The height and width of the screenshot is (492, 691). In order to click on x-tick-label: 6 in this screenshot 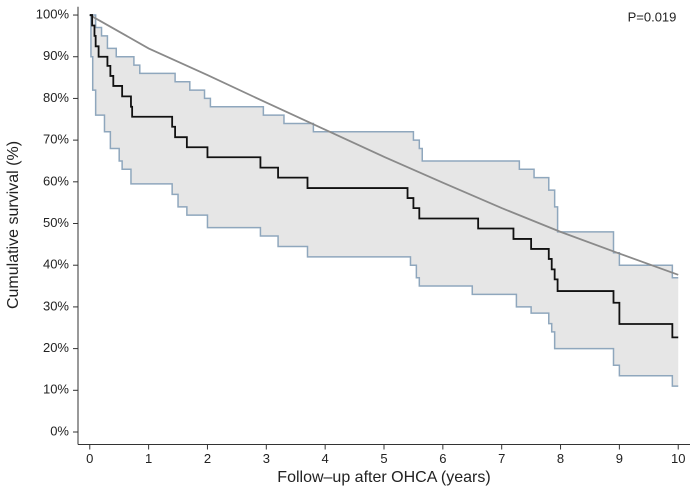, I will do `click(442, 458)`.